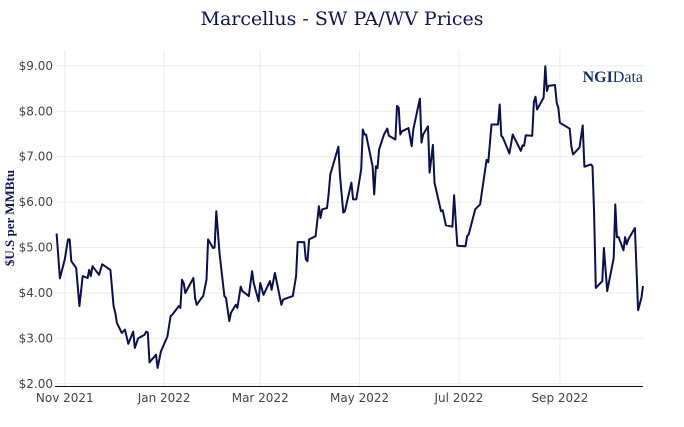 This screenshot has height=427, width=684. I want to click on ngi-data-logo: NGIData, so click(613, 77).